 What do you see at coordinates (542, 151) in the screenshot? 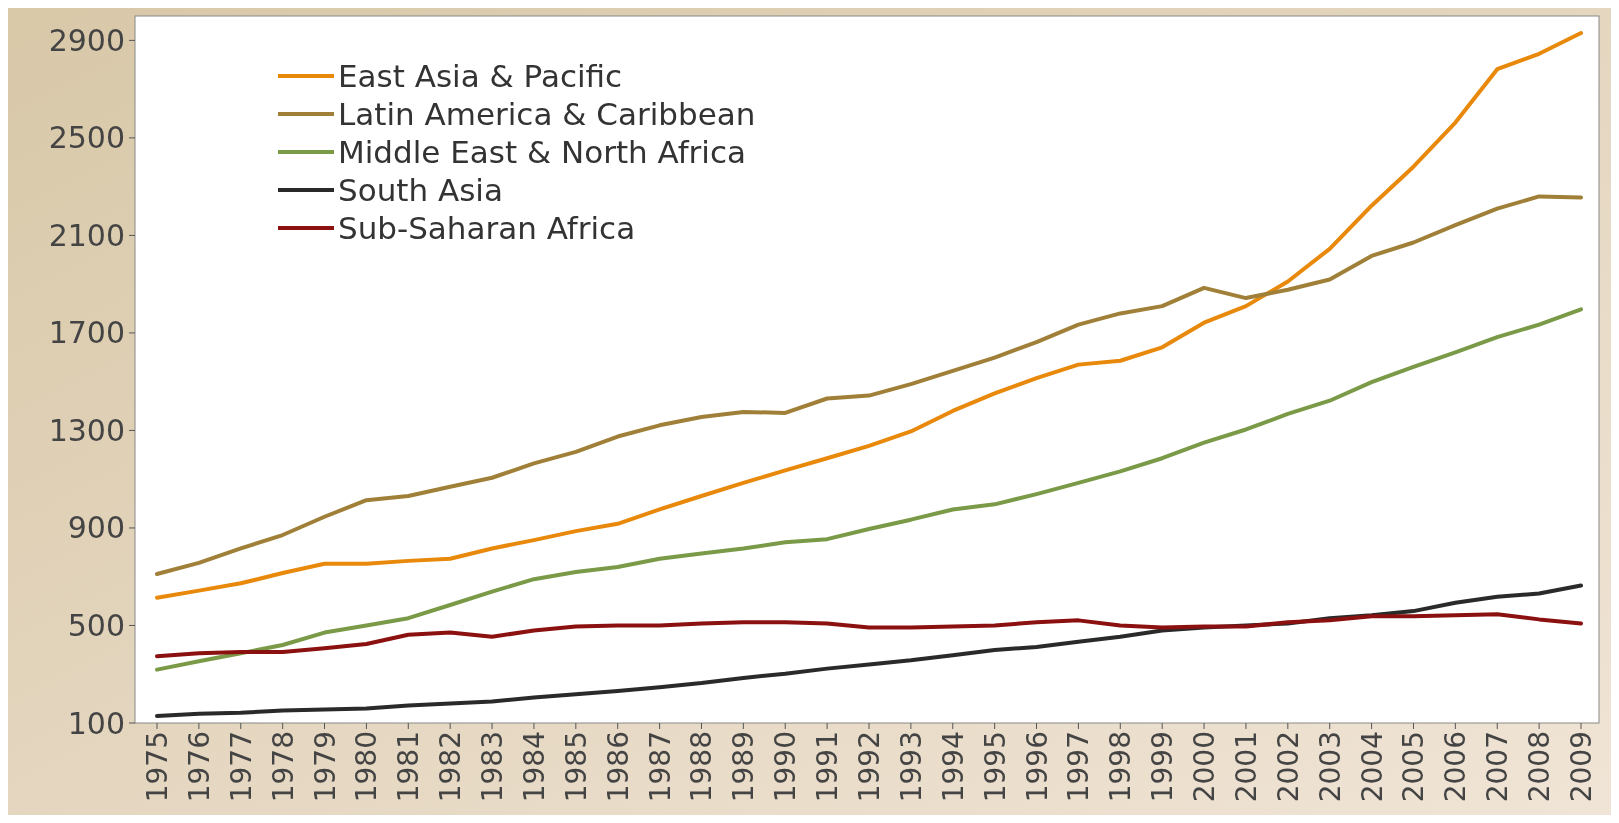
I see `legend-label: Middle East & North Africa` at bounding box center [542, 151].